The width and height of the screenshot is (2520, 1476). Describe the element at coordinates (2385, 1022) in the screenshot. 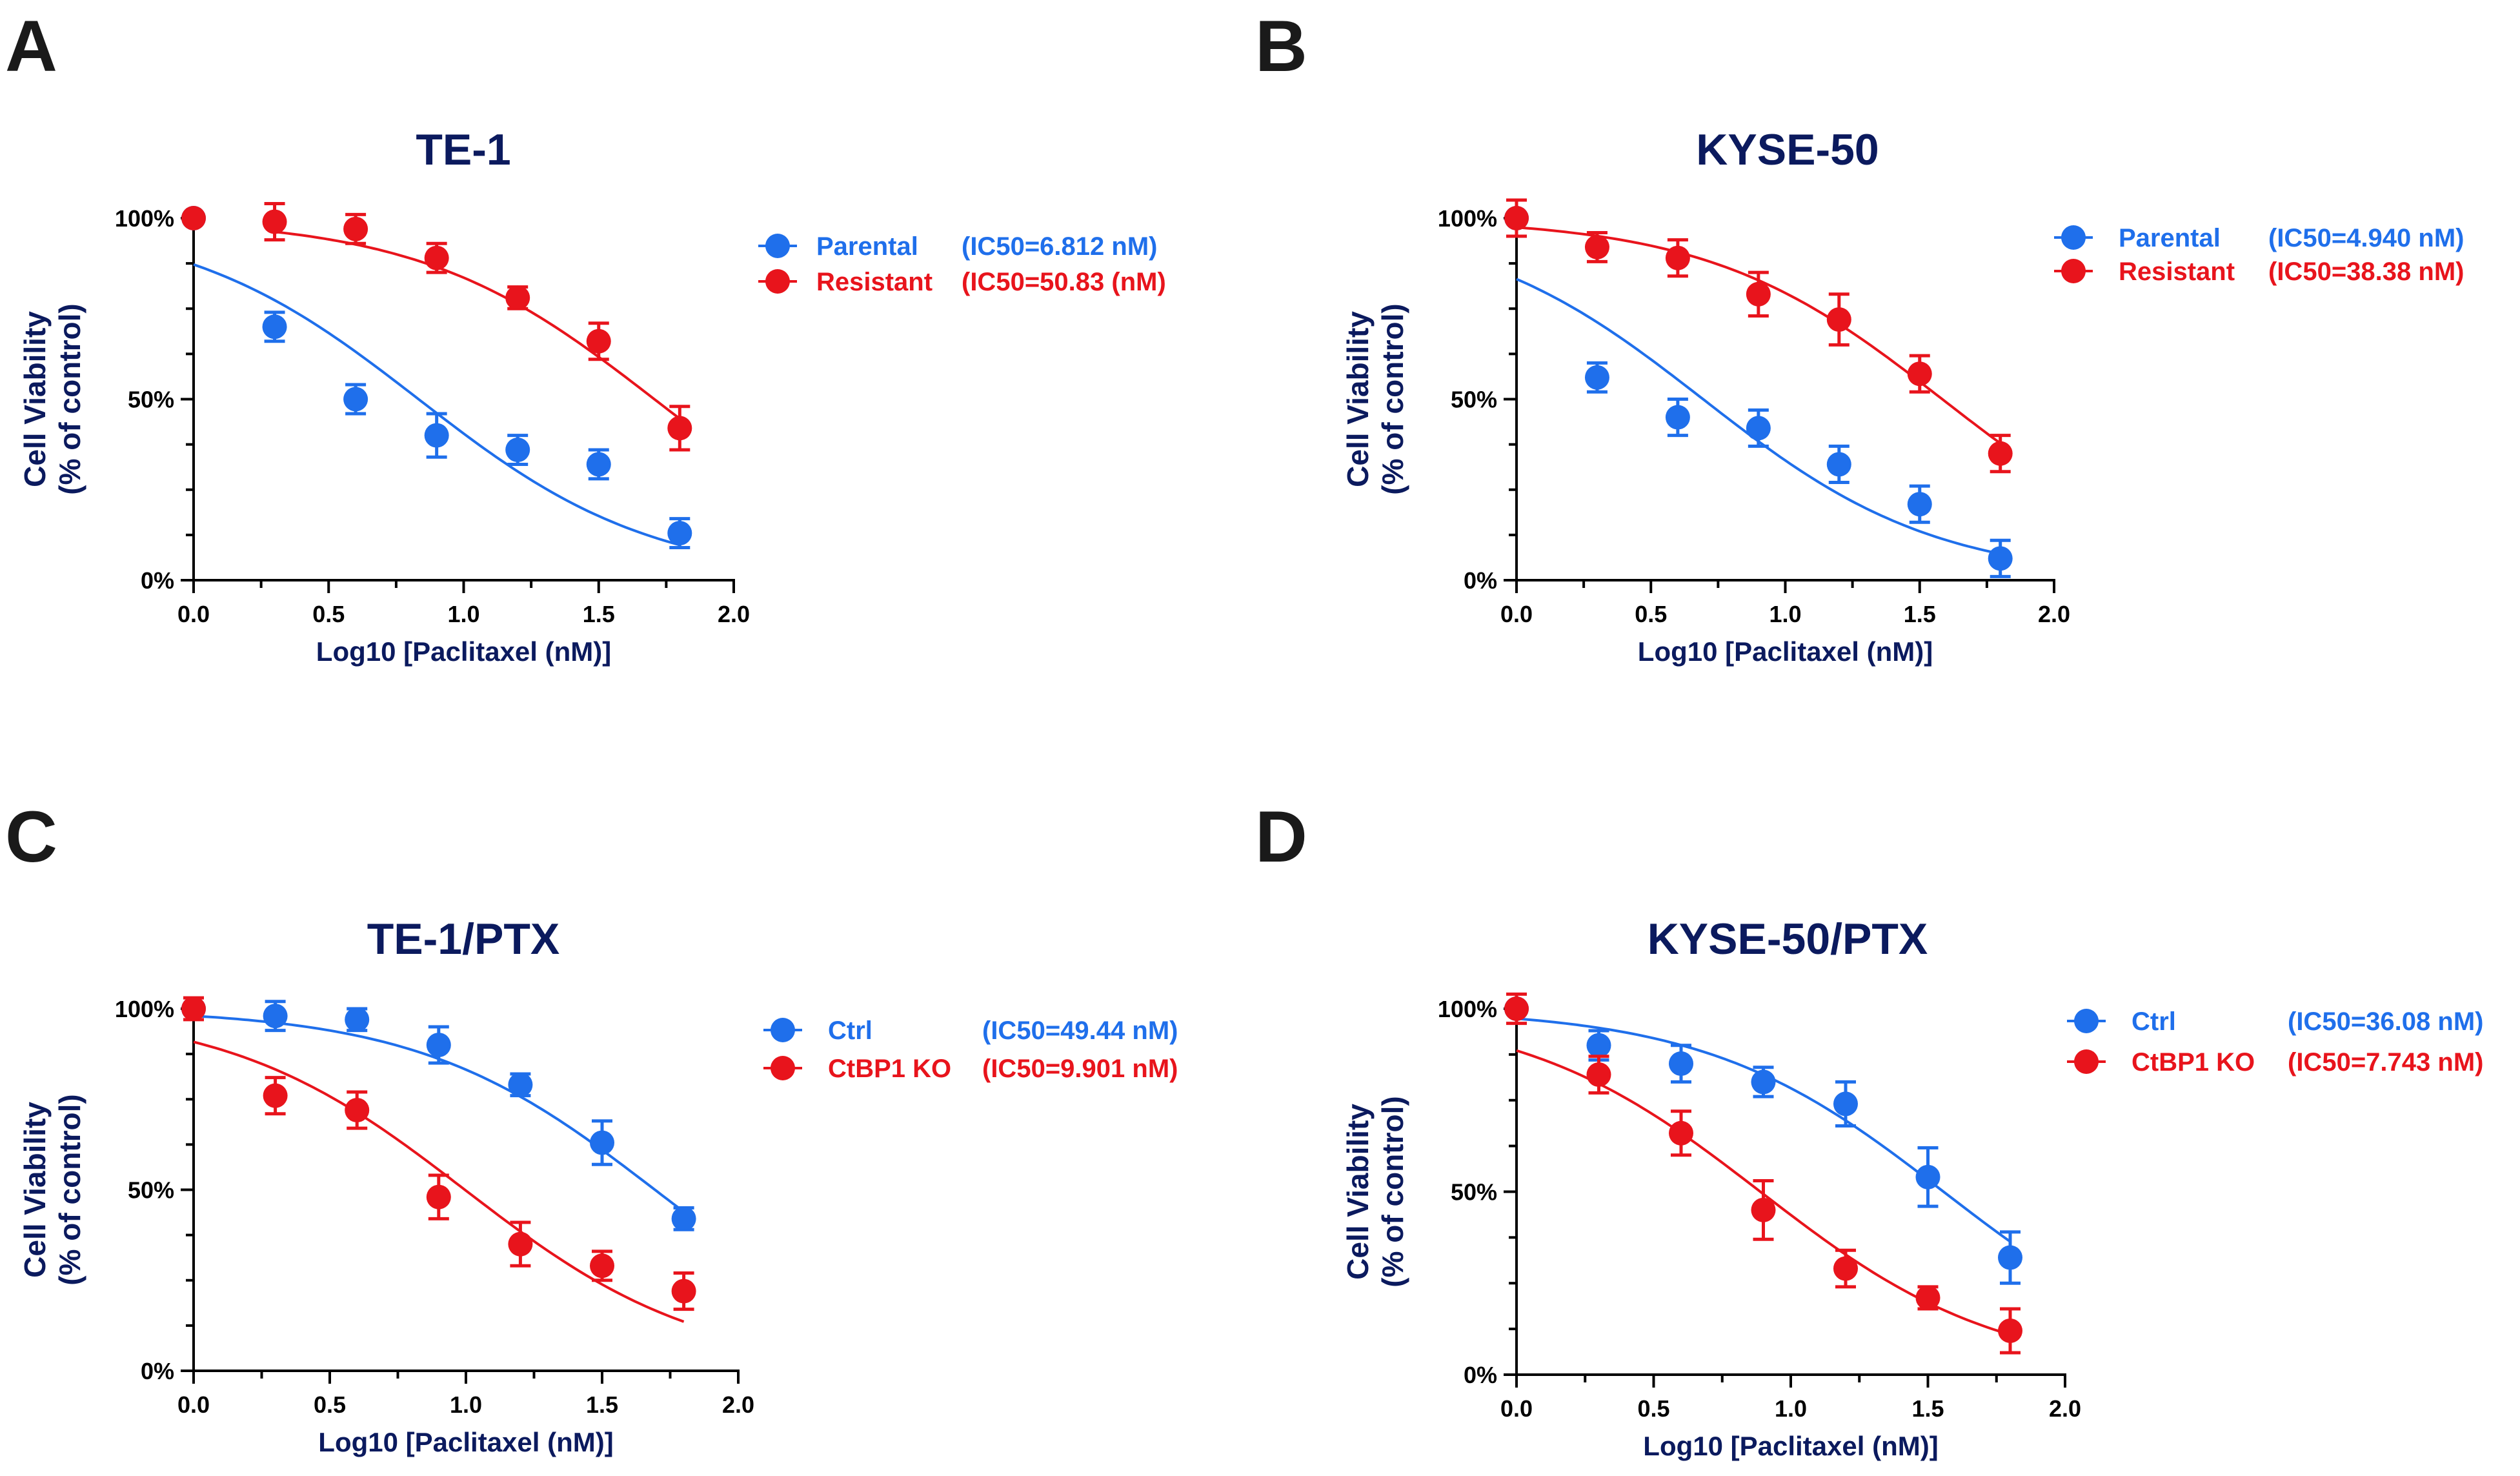

I see `legend-ic50-label: (IC50=36.08 nM)` at that location.